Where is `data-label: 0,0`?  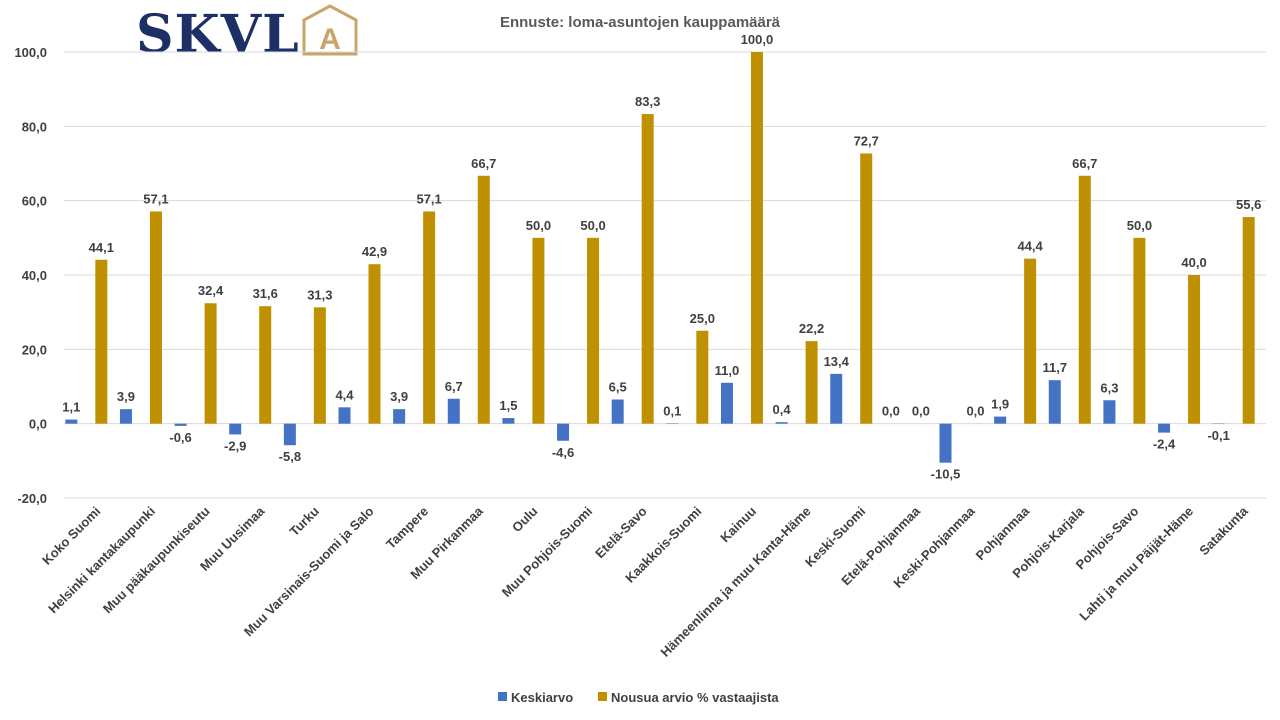
data-label: 0,0 is located at coordinates (975, 411).